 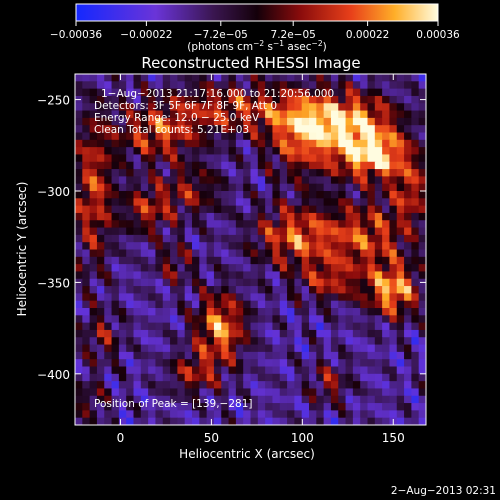 I want to click on y-axis-label: Heliocentric Y (arcsec), so click(x=22, y=249).